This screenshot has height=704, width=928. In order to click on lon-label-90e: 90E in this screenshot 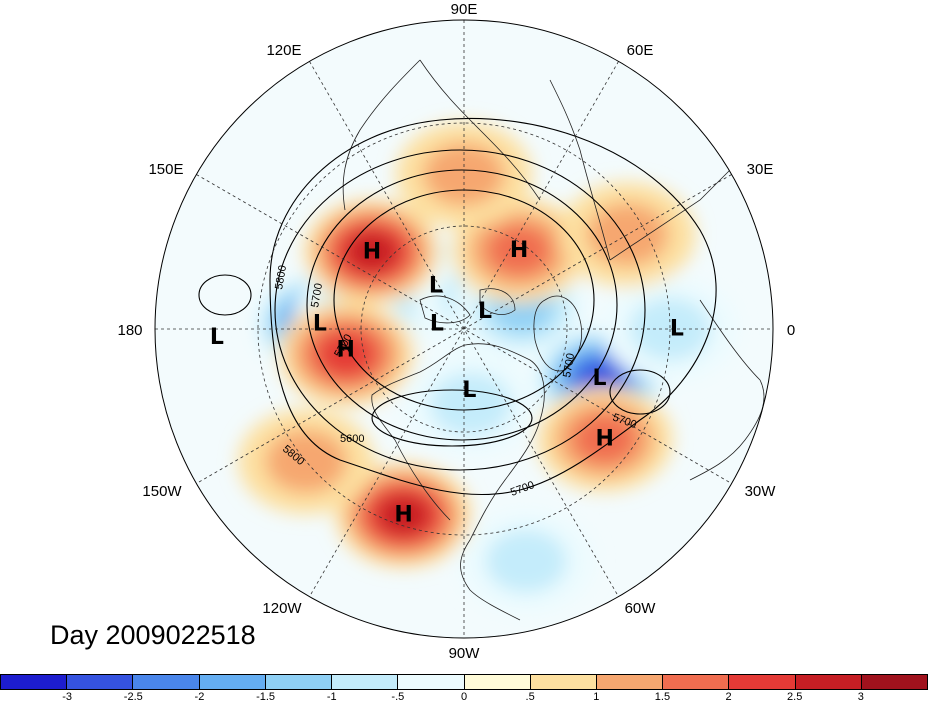, I will do `click(464, 9)`.